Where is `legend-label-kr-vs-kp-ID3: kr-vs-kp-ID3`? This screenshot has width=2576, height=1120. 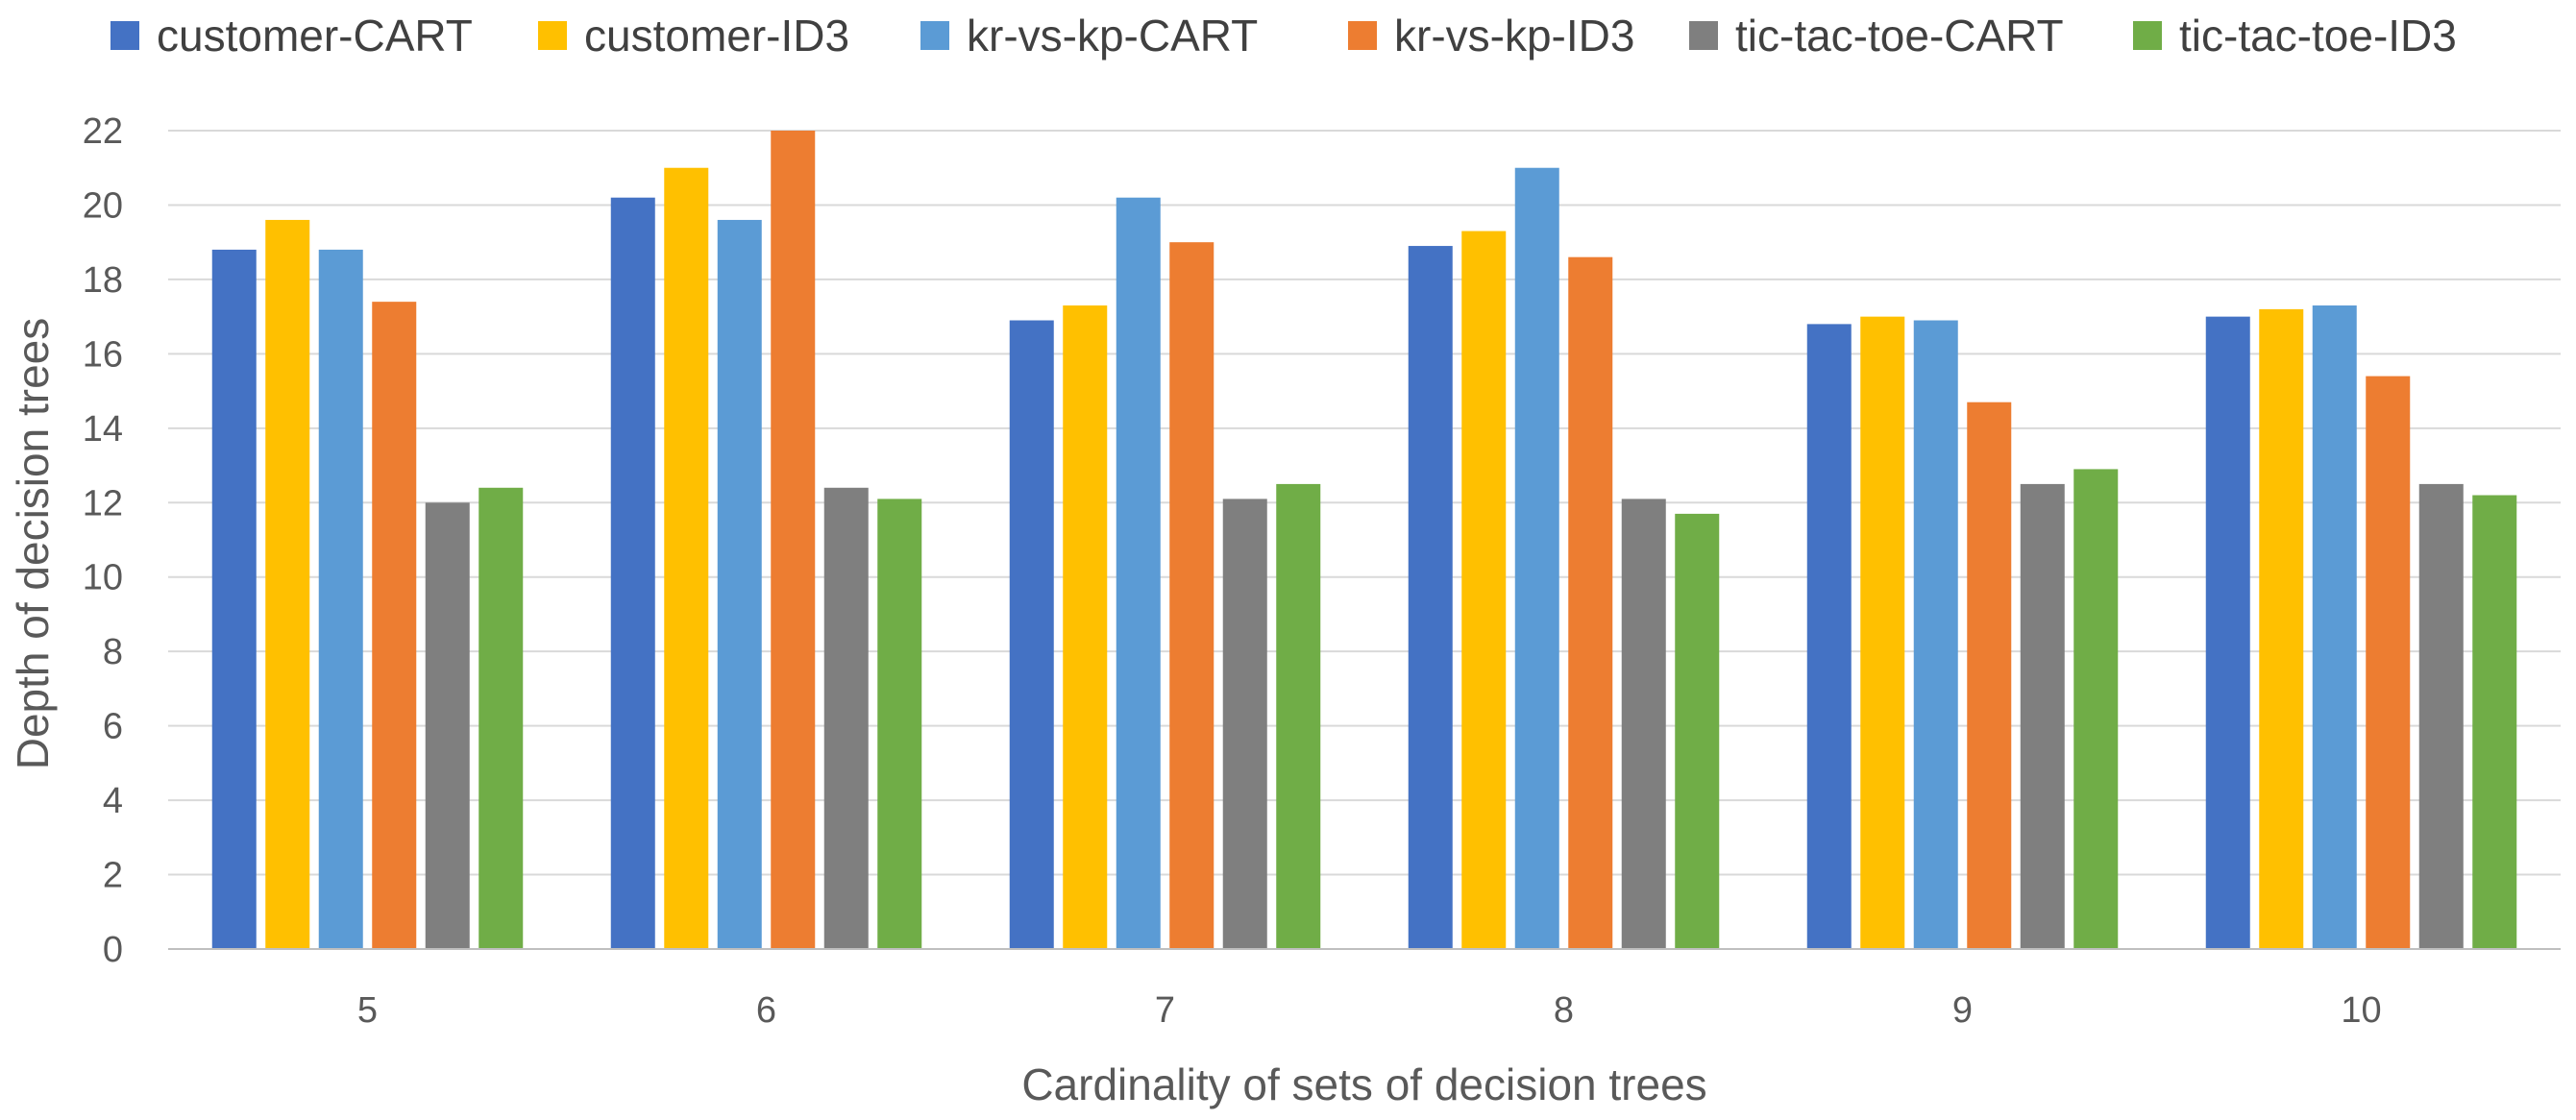 legend-label-kr-vs-kp-ID3: kr-vs-kp-ID3 is located at coordinates (1514, 36).